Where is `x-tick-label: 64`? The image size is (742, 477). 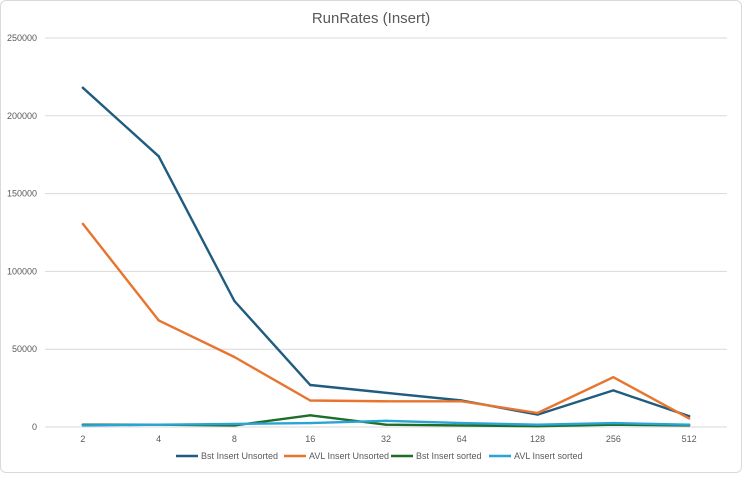 x-tick-label: 64 is located at coordinates (462, 439).